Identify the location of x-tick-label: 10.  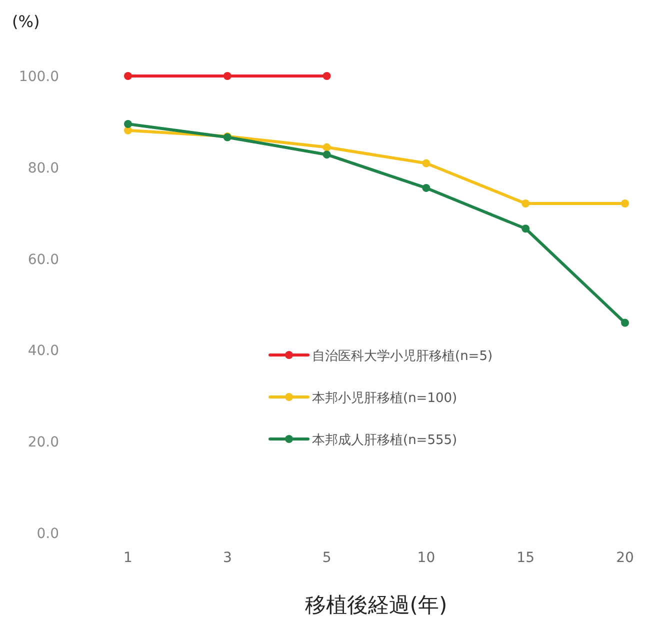
(426, 558).